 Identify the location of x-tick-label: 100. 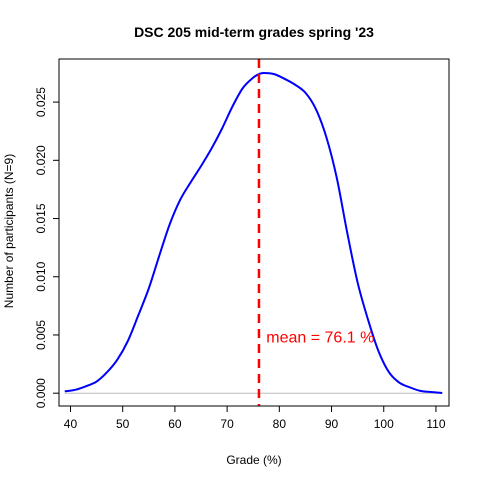
(384, 424).